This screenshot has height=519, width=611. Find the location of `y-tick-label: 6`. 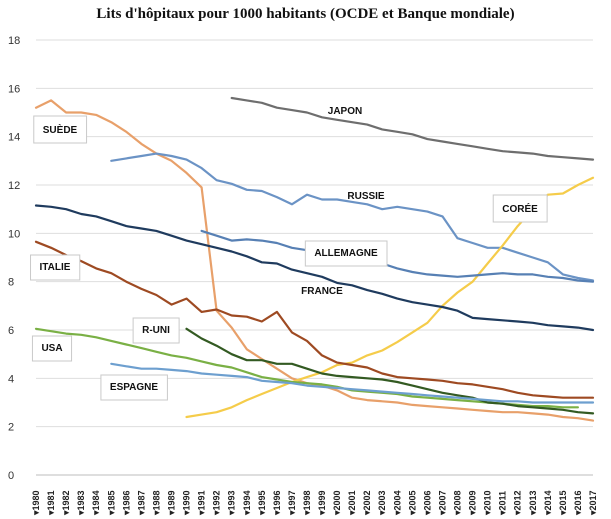

y-tick-label: 6 is located at coordinates (11, 331).